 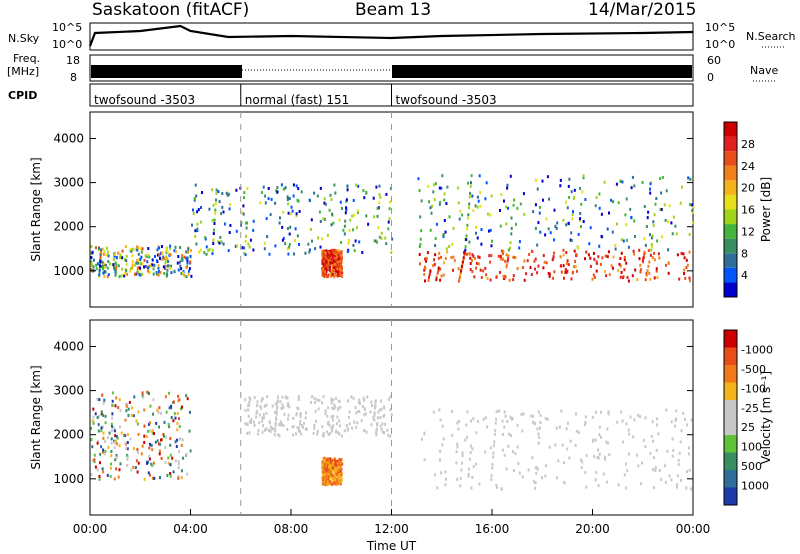 What do you see at coordinates (730, 417) in the screenshot?
I see `colorbar-frame` at bounding box center [730, 417].